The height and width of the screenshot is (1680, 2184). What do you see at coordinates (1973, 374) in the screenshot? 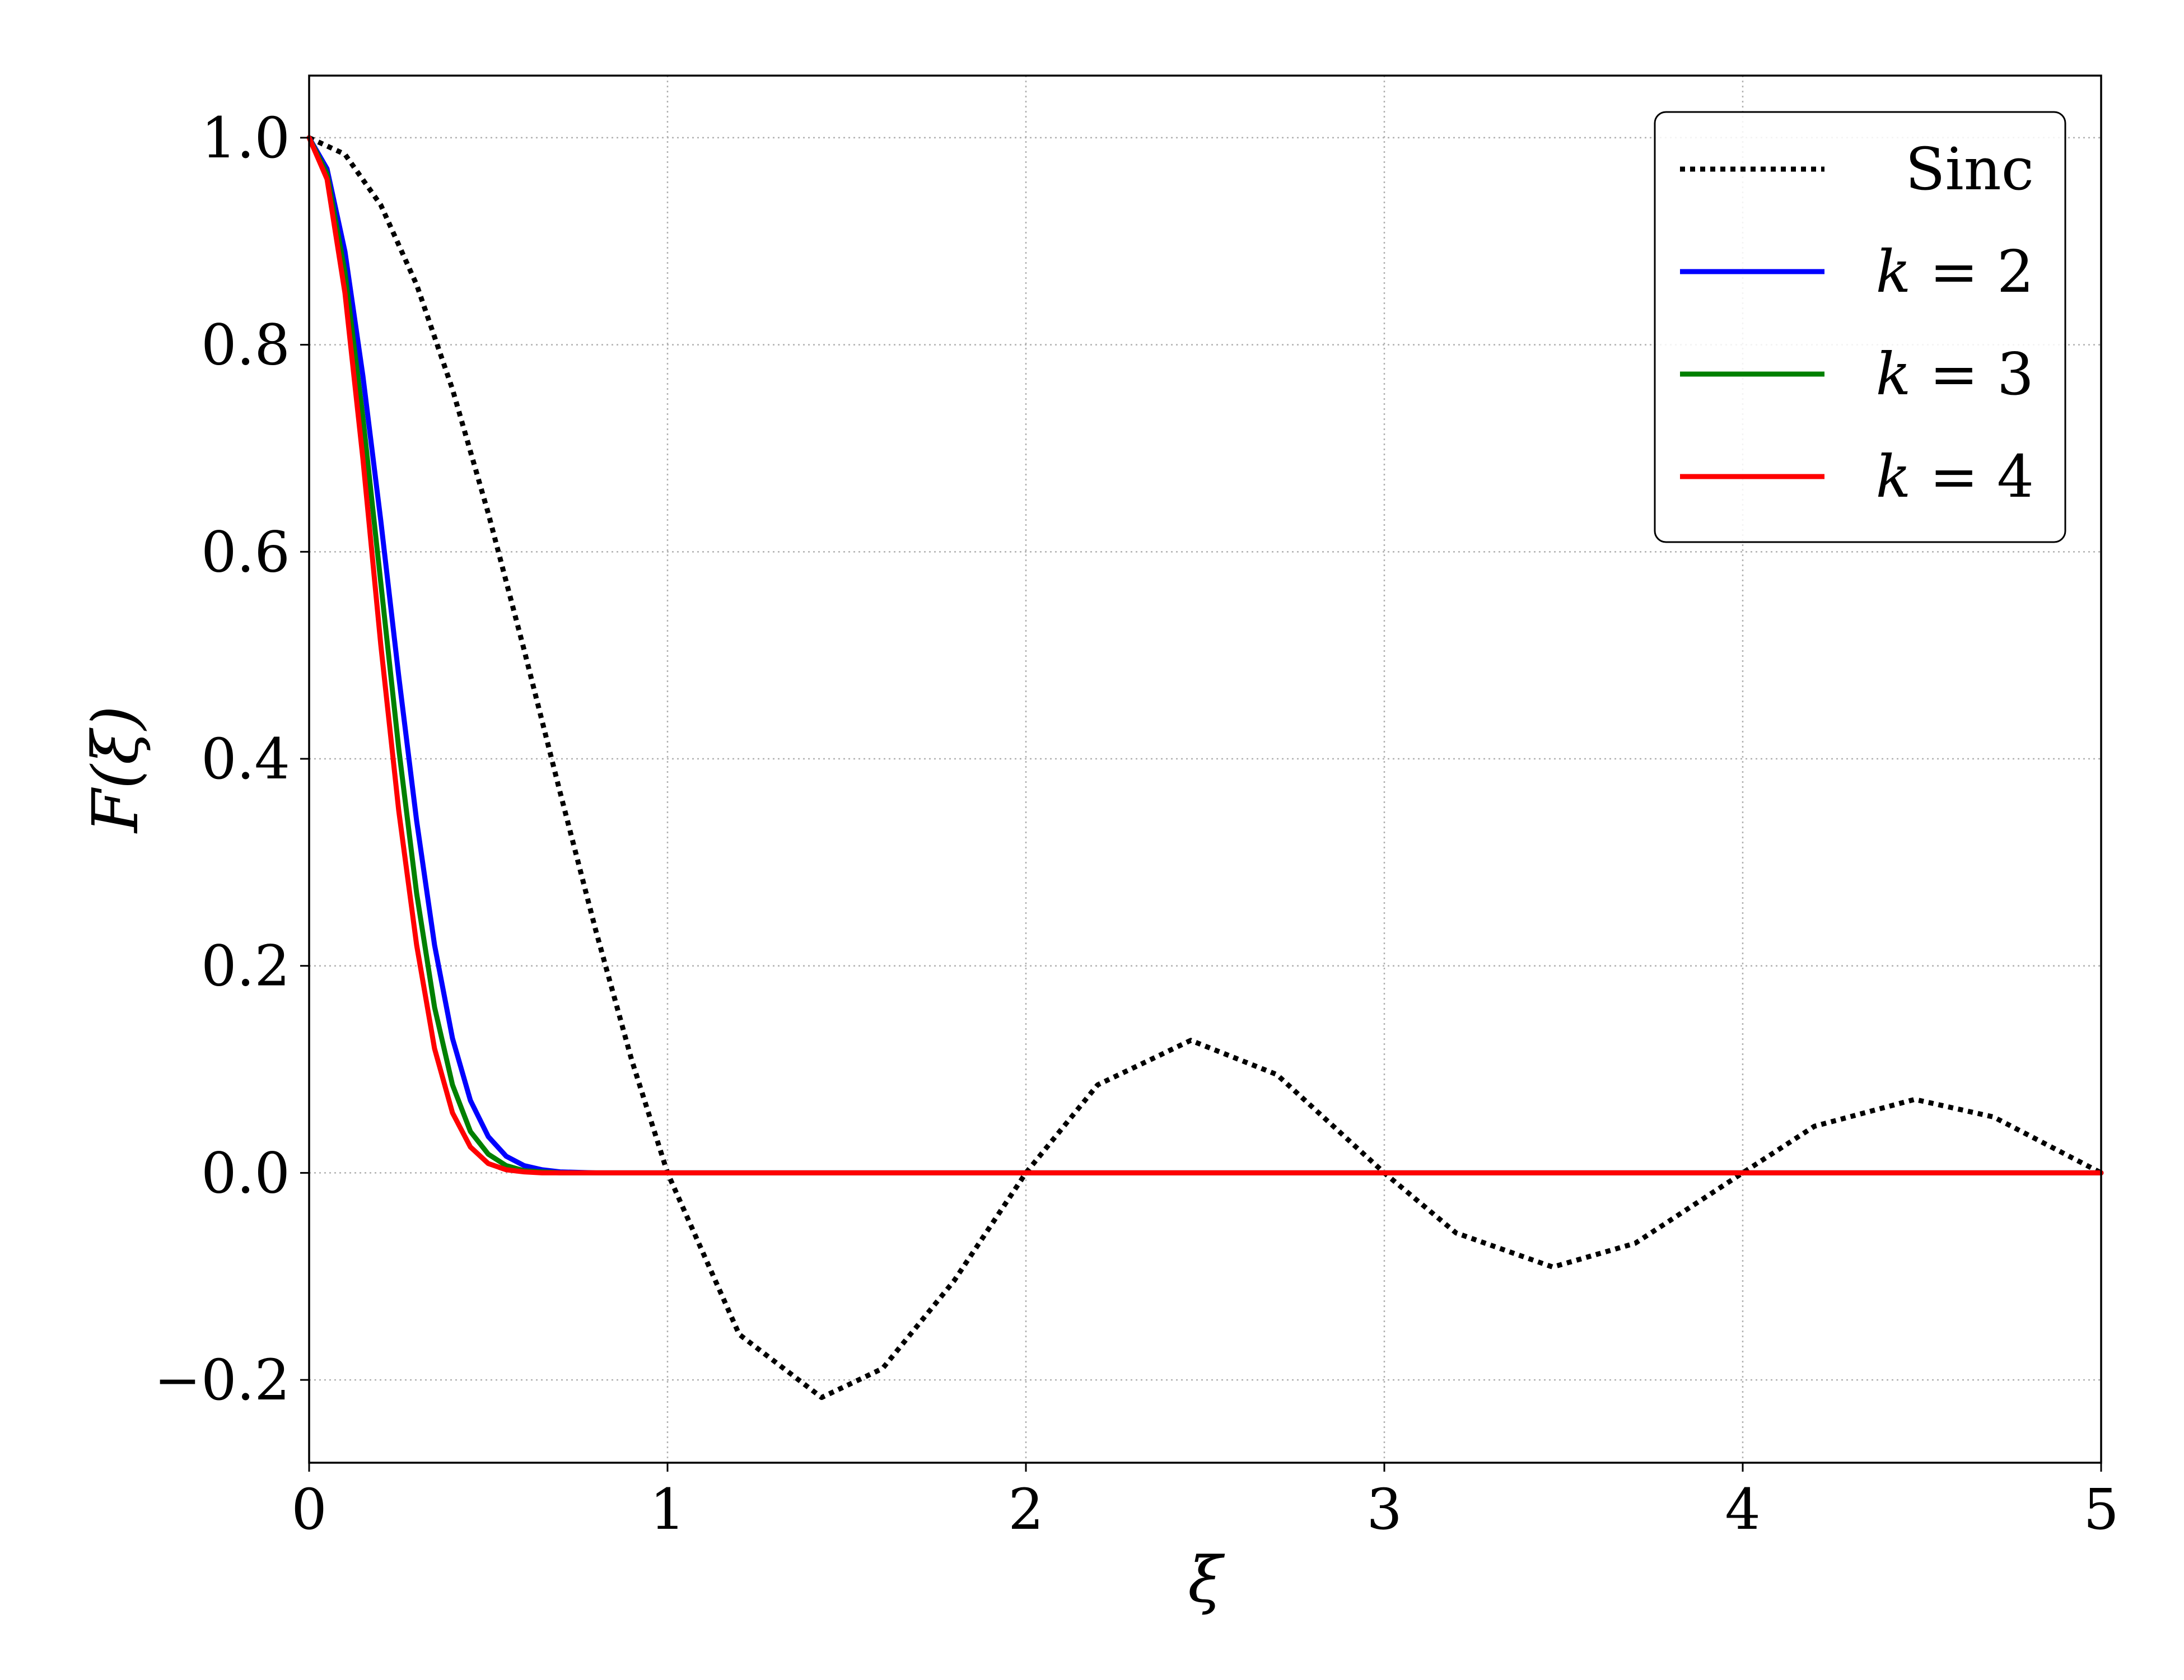
I see `legend-label-value: = 3` at bounding box center [1973, 374].